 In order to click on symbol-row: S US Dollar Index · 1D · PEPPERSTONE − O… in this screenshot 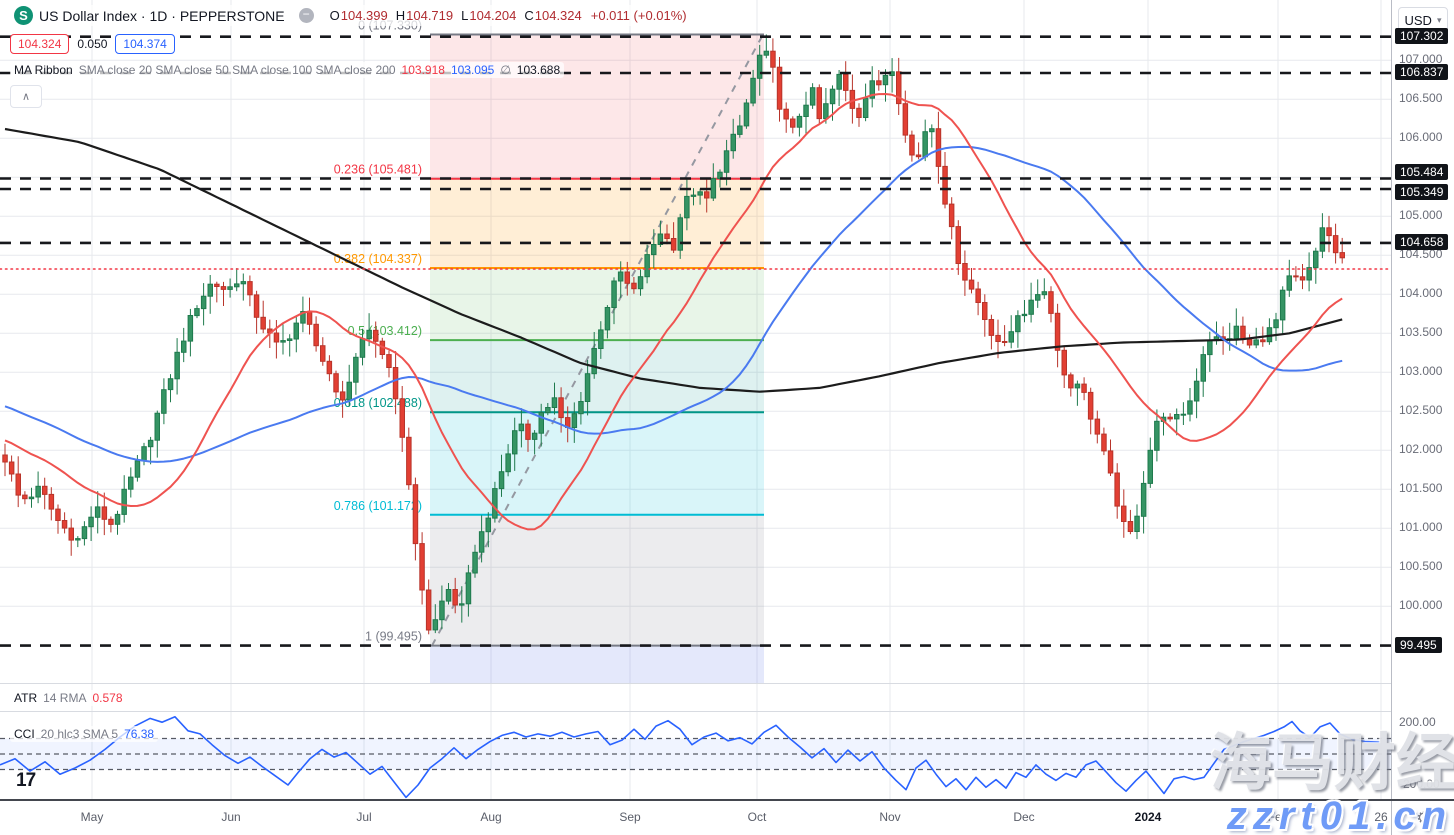, I will do `click(350, 15)`.